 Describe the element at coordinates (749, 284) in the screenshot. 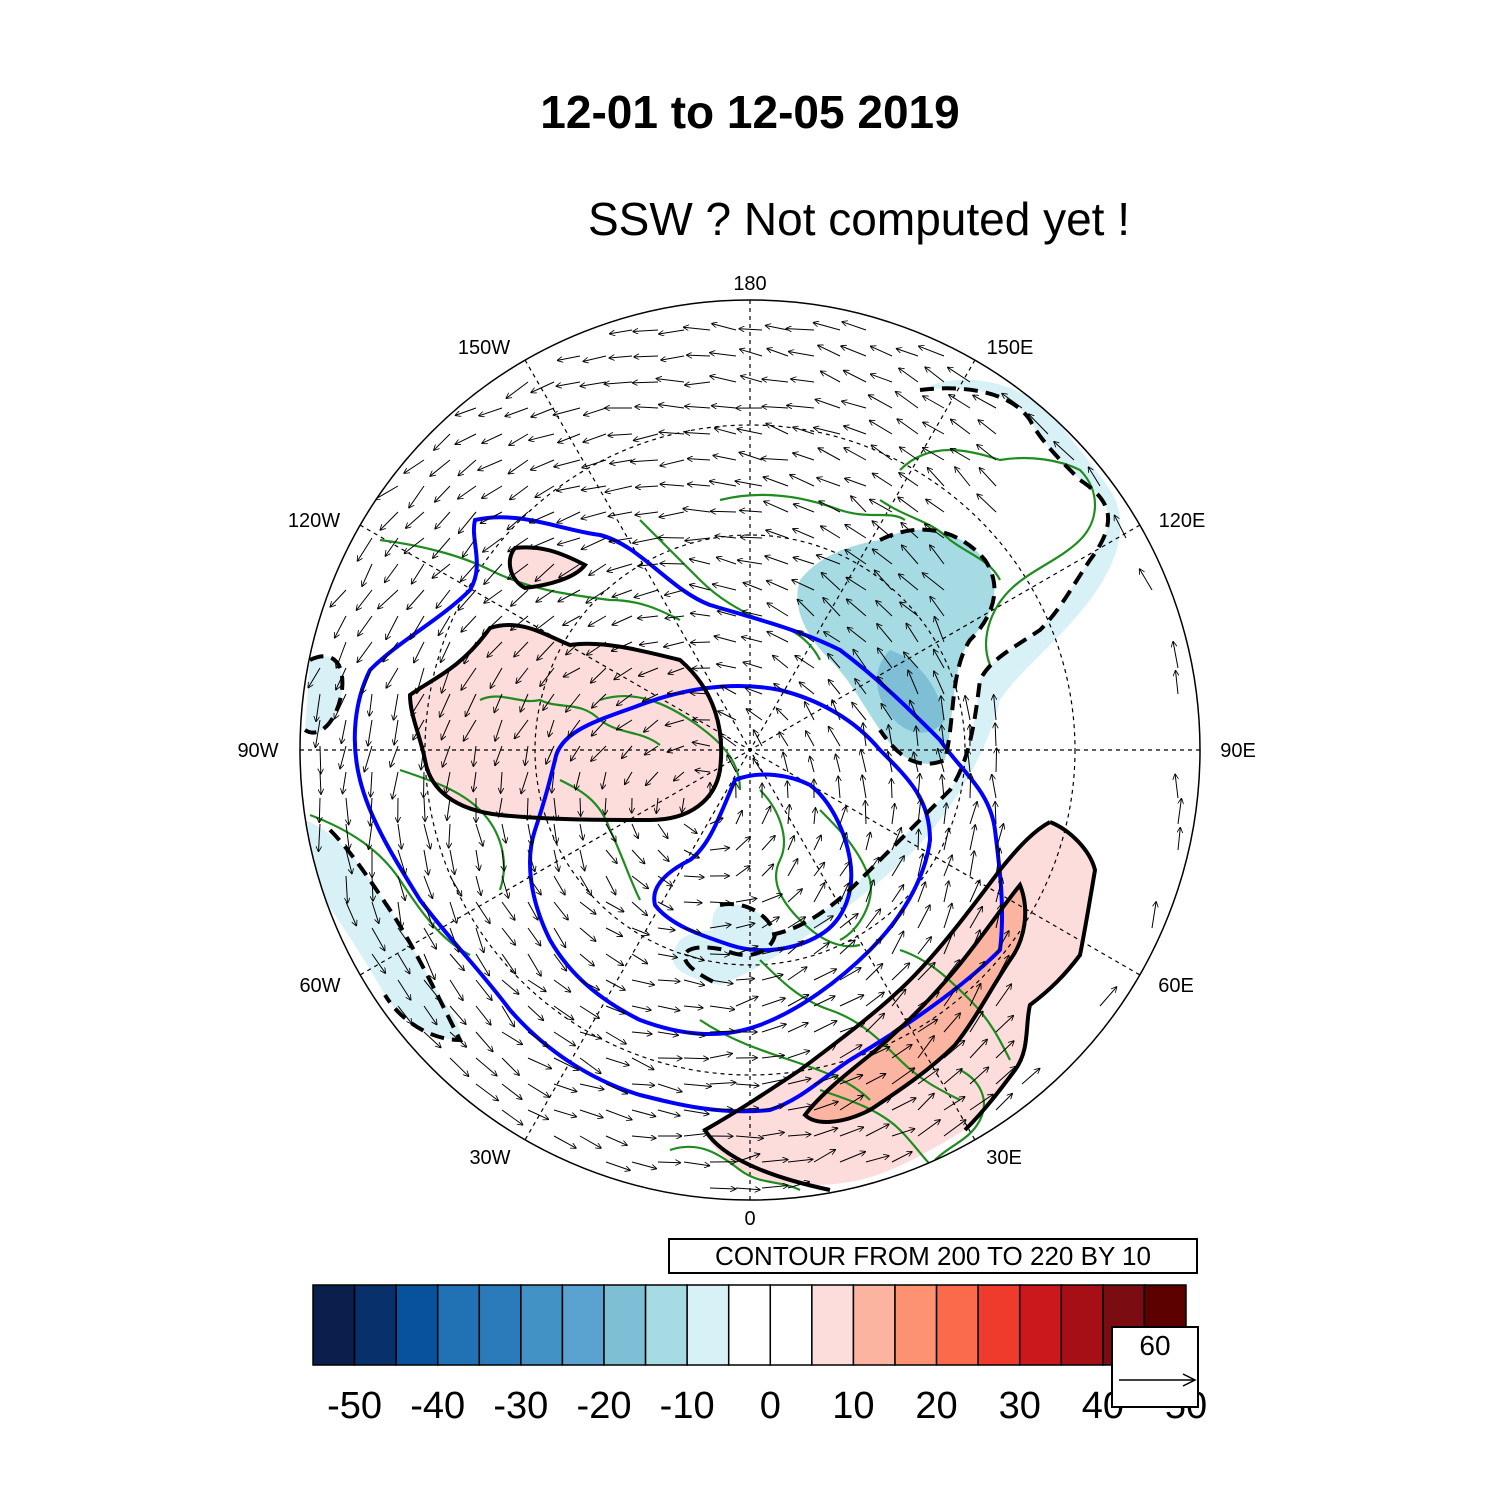

I see `lon-label: 180` at that location.